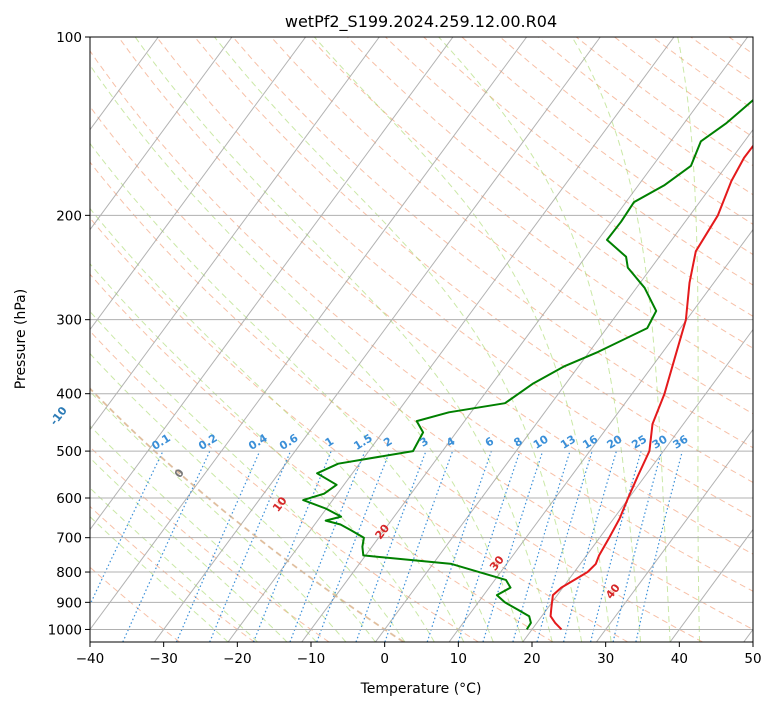 The height and width of the screenshot is (708, 775). I want to click on x-tick-label: −10, so click(311, 659).